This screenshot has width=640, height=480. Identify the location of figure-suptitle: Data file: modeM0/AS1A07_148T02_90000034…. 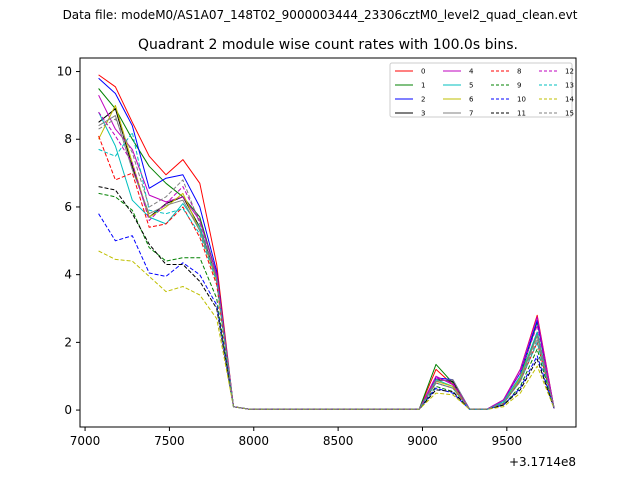
(320, 15).